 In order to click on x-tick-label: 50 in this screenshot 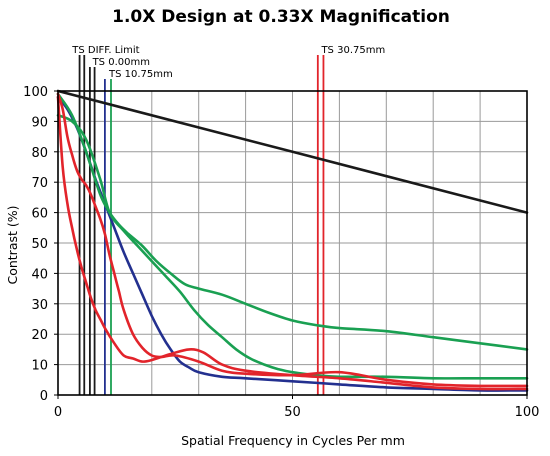, I will do `click(292, 412)`.